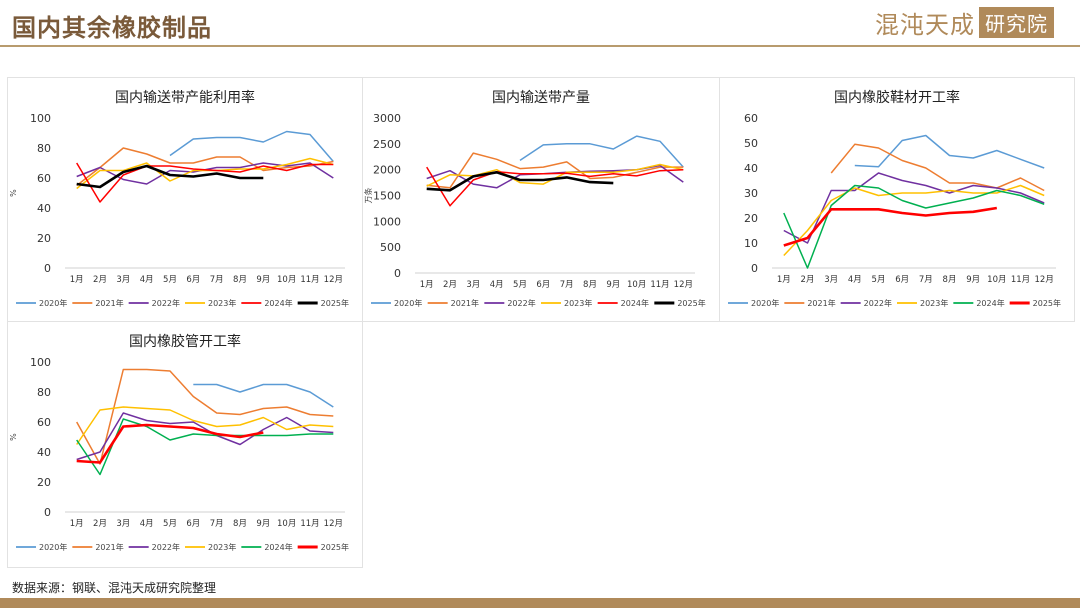 The image size is (1080, 608). What do you see at coordinates (112, 27) in the screenshot?
I see `page-title: 国内其余橡胶制品` at bounding box center [112, 27].